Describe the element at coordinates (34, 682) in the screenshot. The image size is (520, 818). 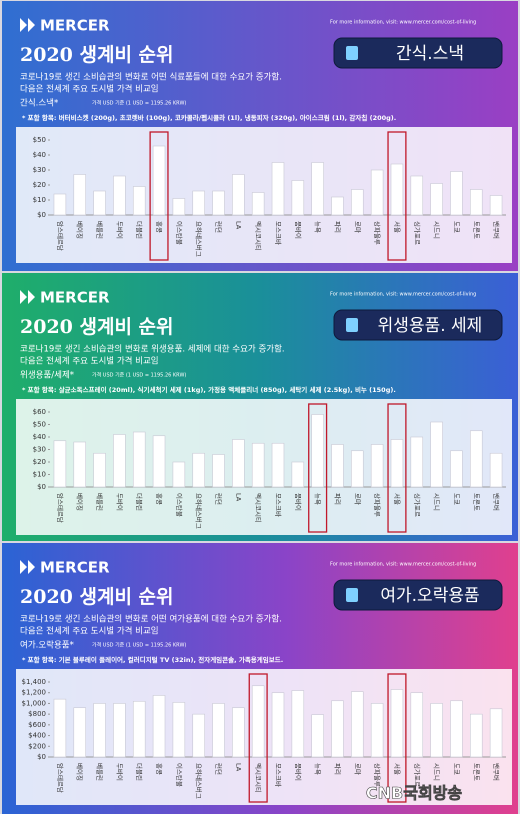
I see `y-tick-label: $1,400` at that location.